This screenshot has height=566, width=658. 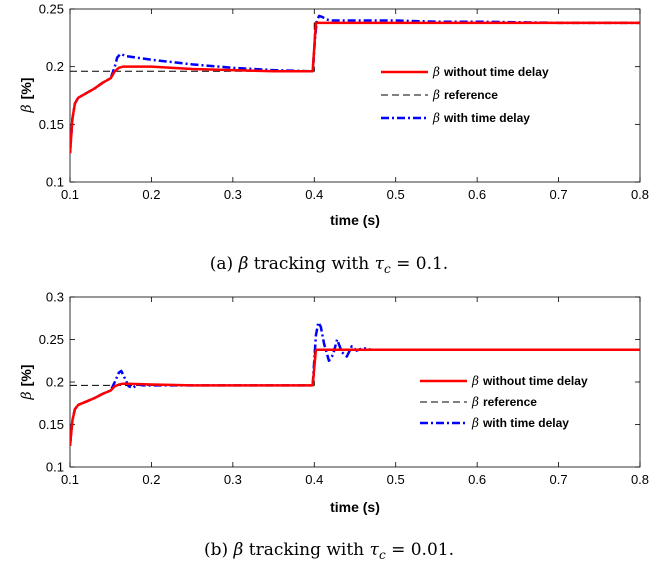 I want to click on chart-b-y-axis-symbol: β, so click(x=27, y=395).